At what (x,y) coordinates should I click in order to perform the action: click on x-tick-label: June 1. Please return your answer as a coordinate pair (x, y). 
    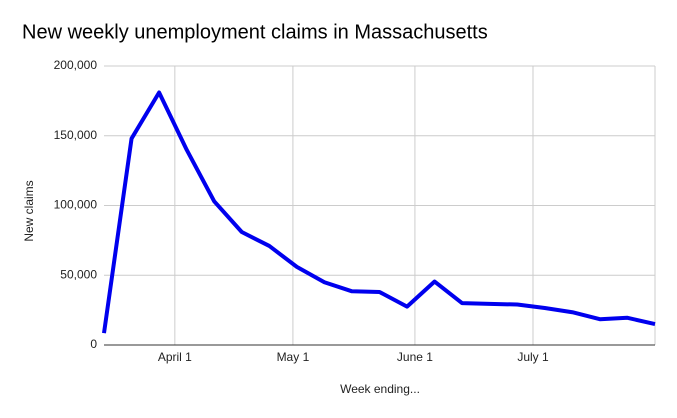
    Looking at the image, I should click on (415, 357).